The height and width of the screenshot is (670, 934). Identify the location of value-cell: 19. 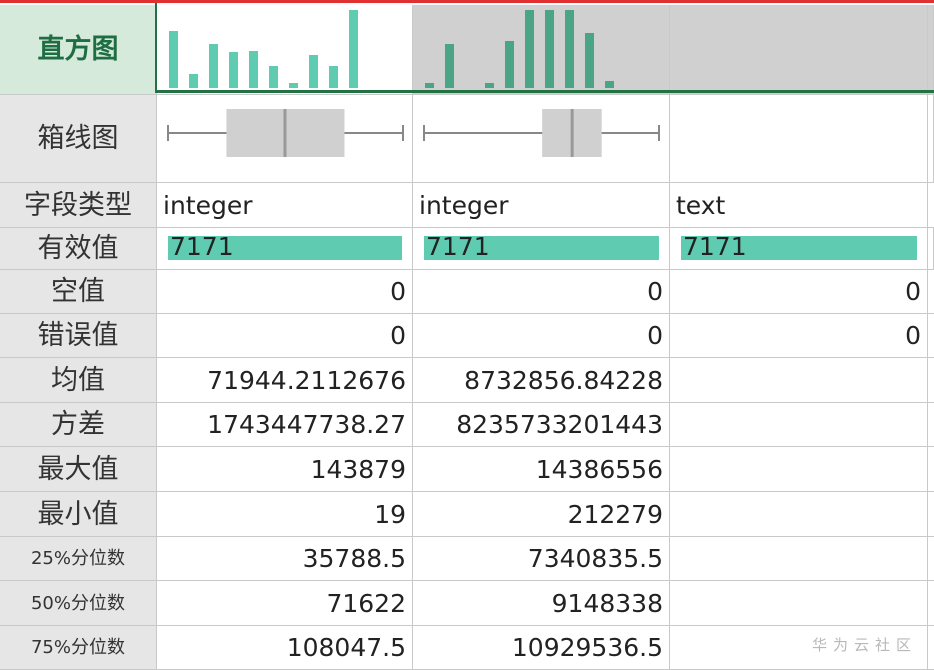
(285, 514).